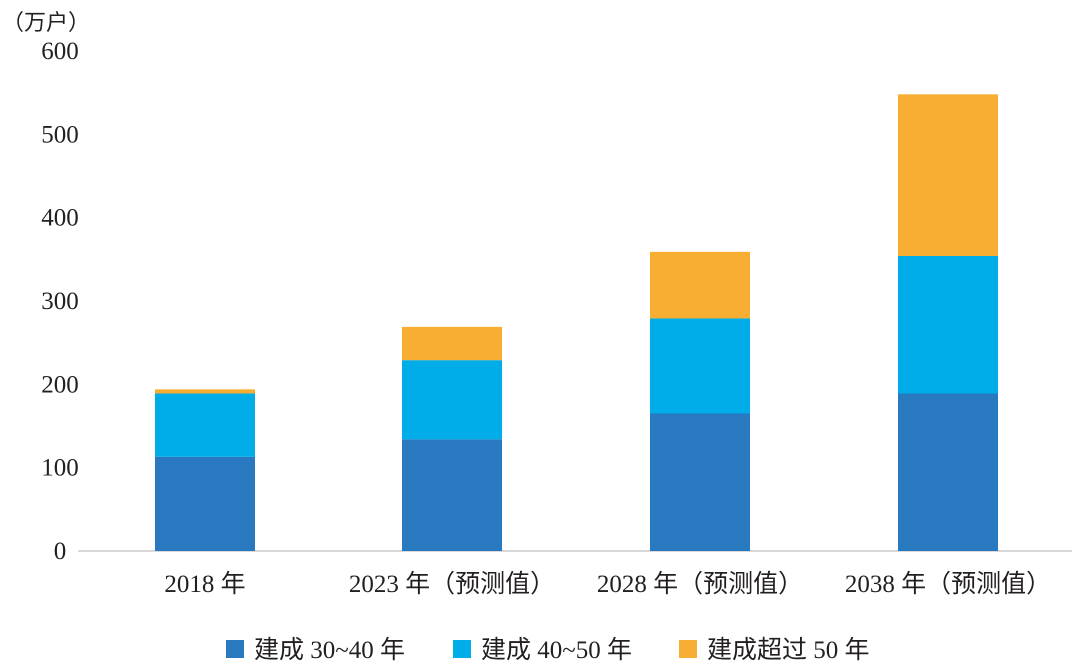 The image size is (1080, 671). Describe the element at coordinates (948, 584) in the screenshot. I see `x-tick-label: 2038 年（预测值）` at that location.